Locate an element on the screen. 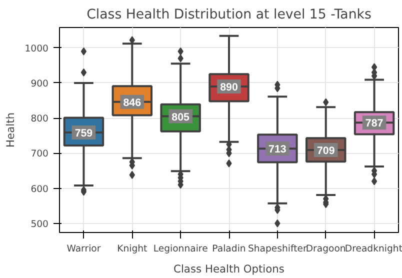  text: 890 is located at coordinates (229, 87).